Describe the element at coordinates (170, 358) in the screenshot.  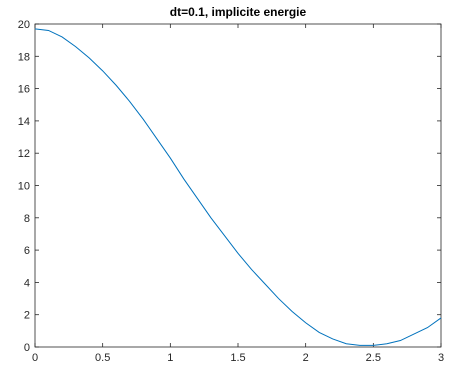
I see `x-tick-label: 1` at that location.